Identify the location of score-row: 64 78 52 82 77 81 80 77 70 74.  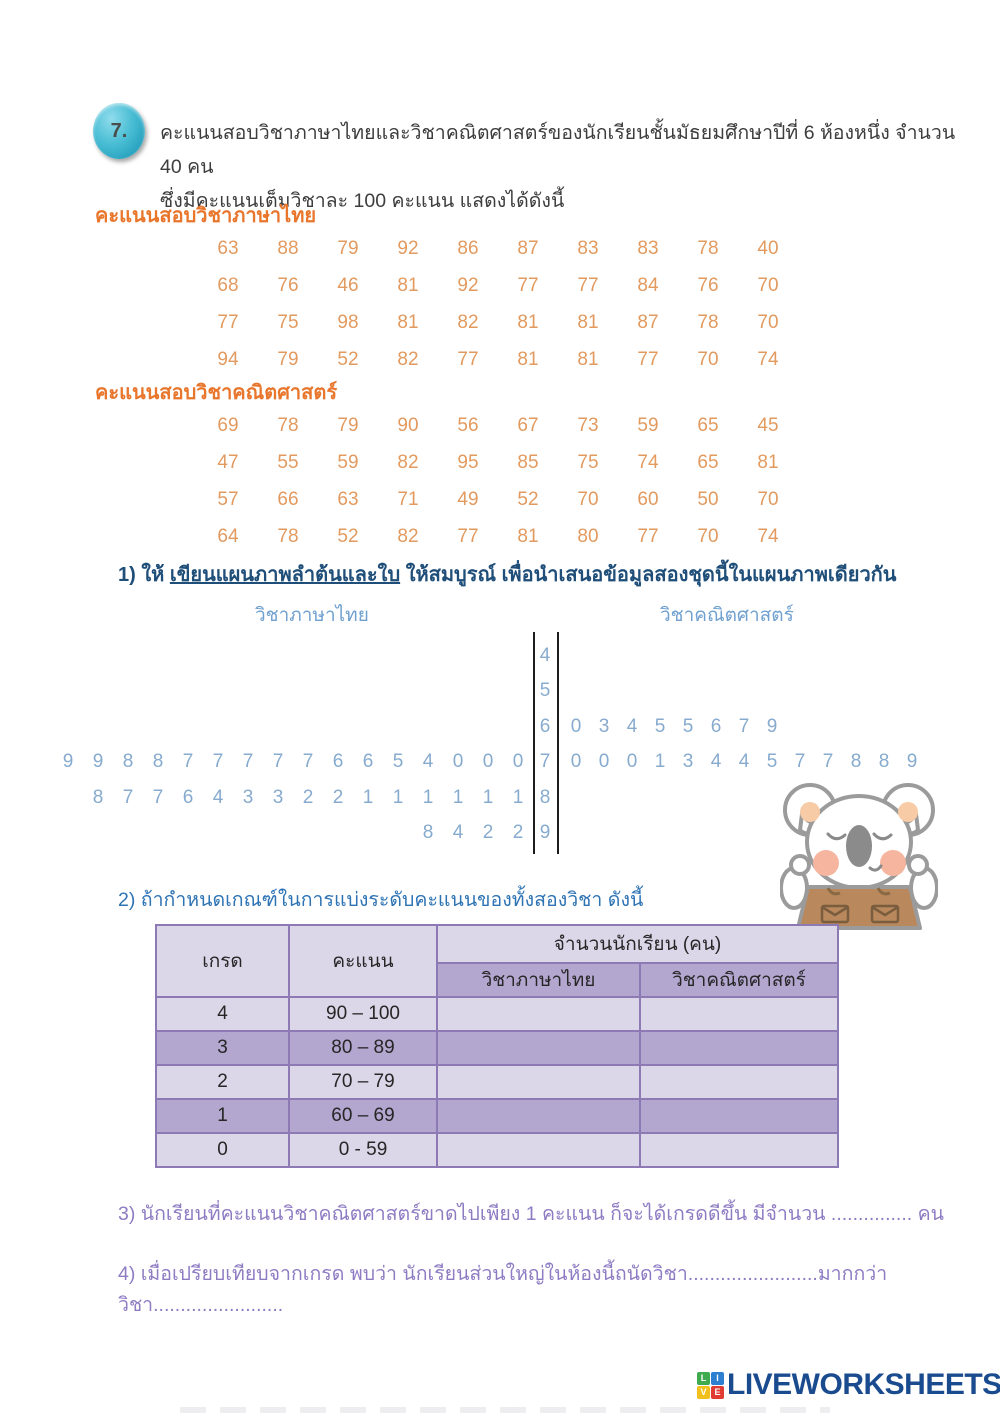
(498, 536).